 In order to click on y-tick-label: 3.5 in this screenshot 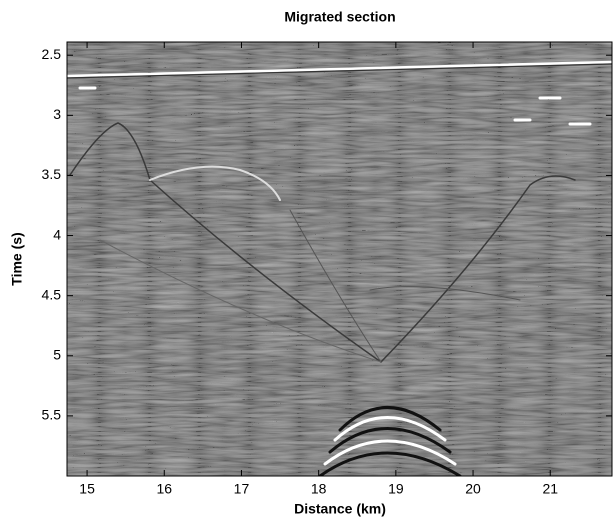, I will do `click(52, 174)`.